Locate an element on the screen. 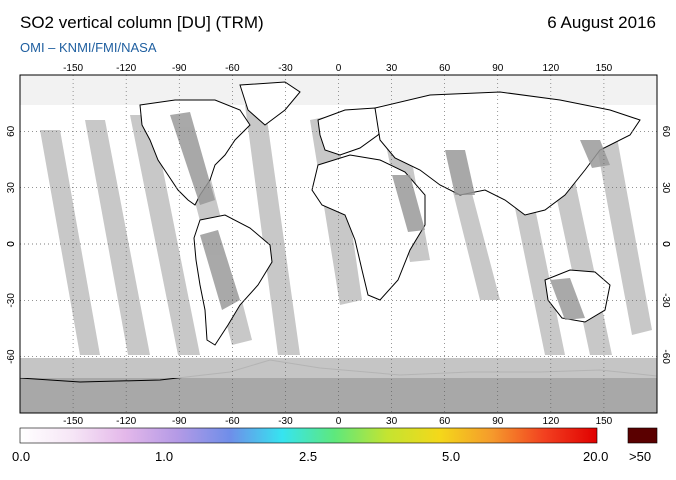  greenland is located at coordinates (270, 103).